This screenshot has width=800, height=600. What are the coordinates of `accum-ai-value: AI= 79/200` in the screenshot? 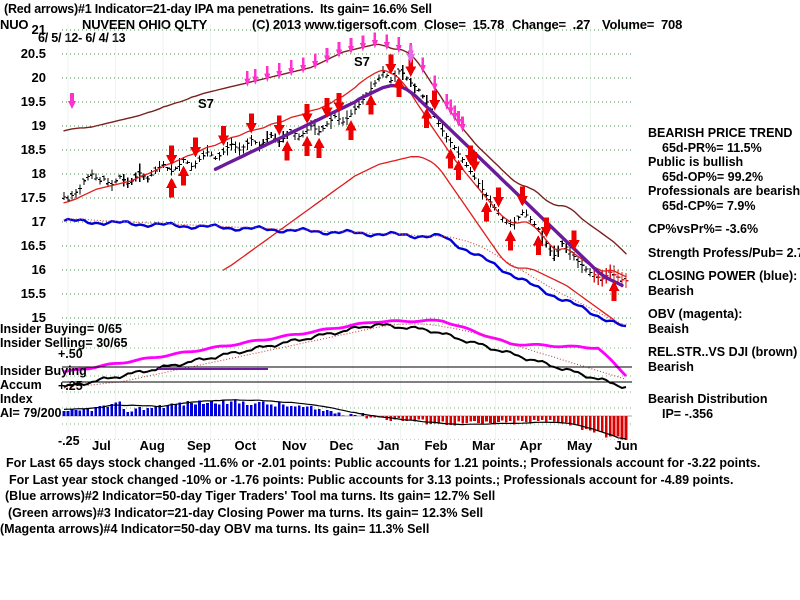 It's located at (31, 413).